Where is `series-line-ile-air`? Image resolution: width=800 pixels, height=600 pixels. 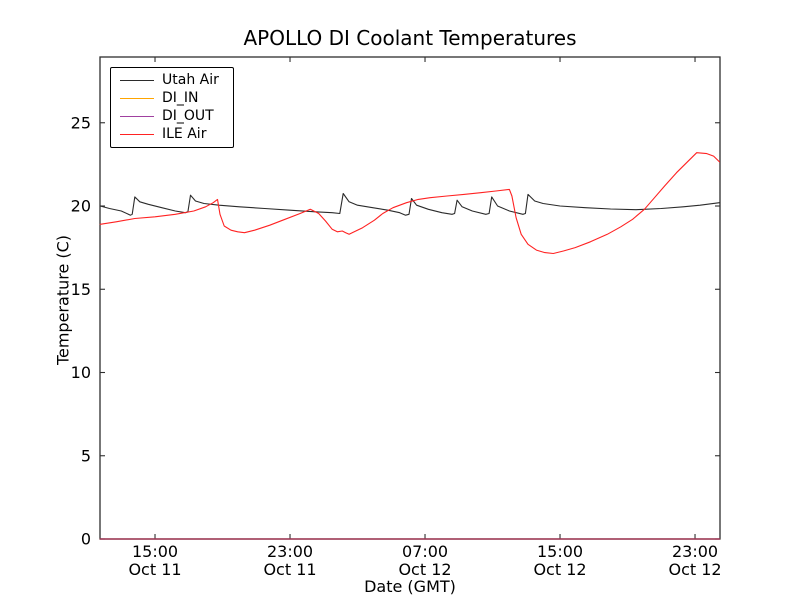 series-line-ile-air is located at coordinates (410, 203).